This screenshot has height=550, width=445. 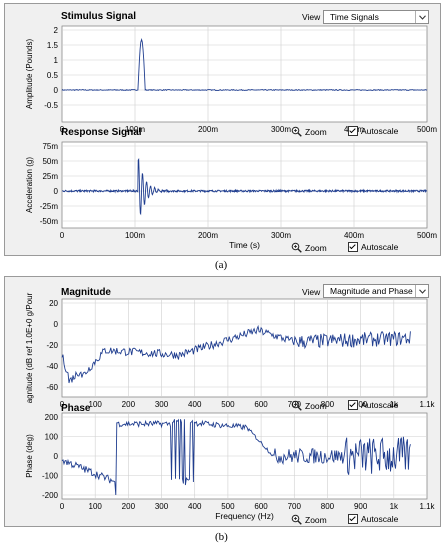 I want to click on zoom-button-response: Zoom, so click(x=309, y=247).